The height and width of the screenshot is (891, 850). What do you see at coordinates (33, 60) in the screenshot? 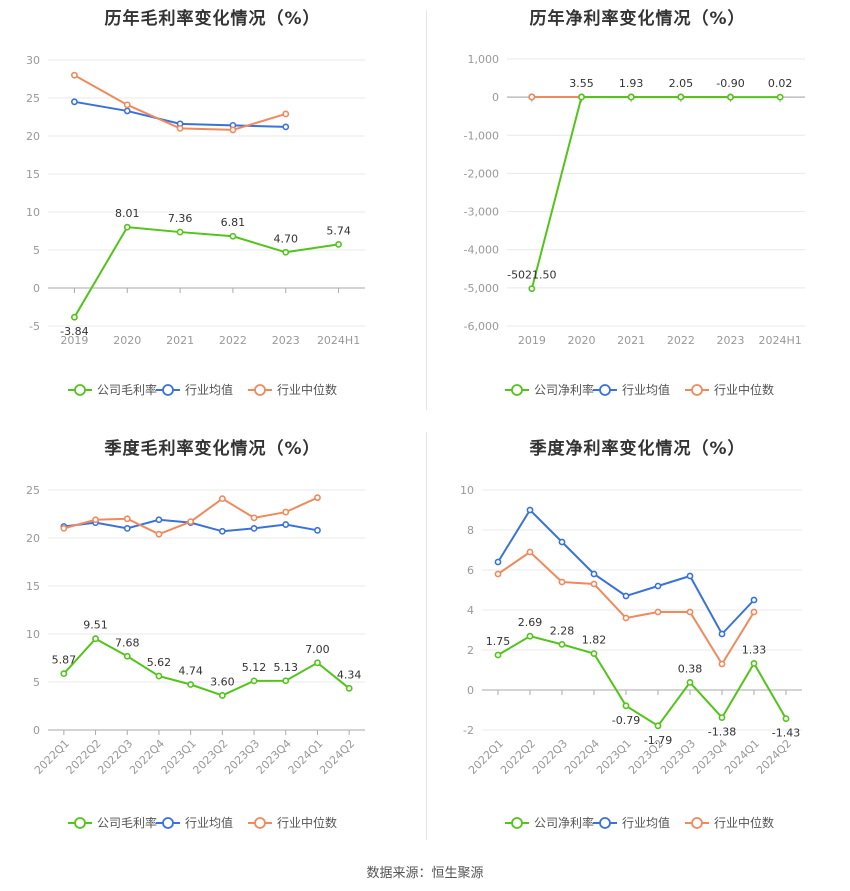
I see `y-tick-label: 30` at bounding box center [33, 60].